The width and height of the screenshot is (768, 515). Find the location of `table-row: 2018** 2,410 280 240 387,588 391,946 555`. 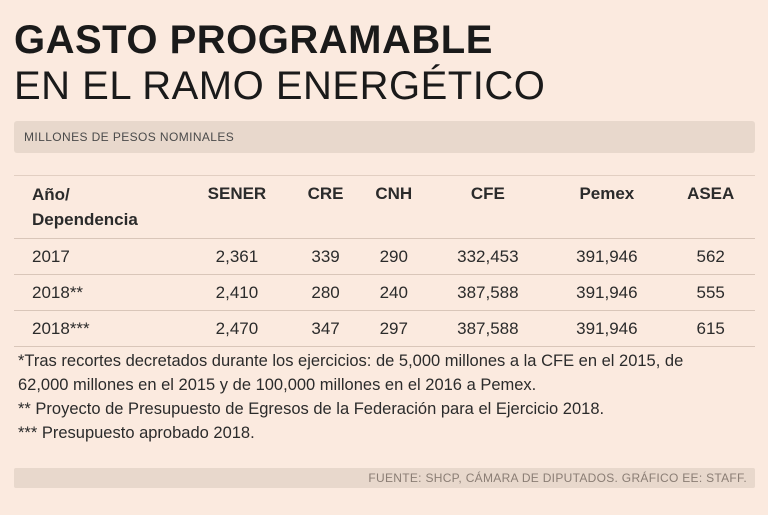

table-row: 2018** 2,410 280 240 387,588 391,946 555 is located at coordinates (384, 292).